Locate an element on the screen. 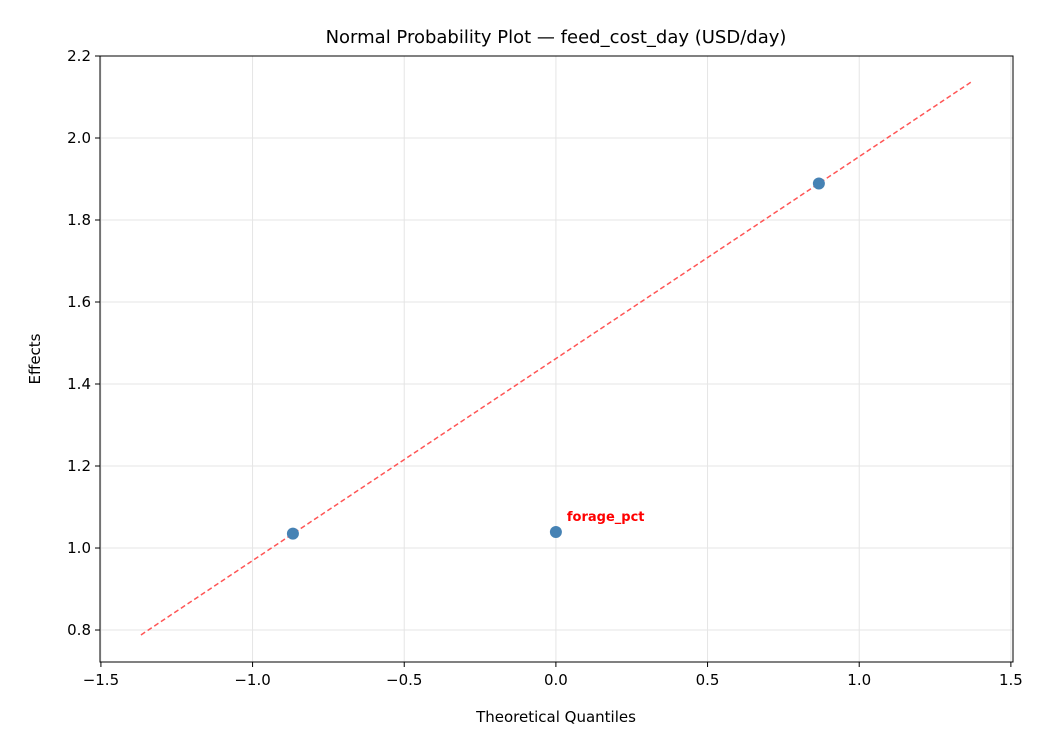 Image resolution: width=1050 pixels, height=754 pixels. y-tick-label: 2.0 is located at coordinates (79, 138).